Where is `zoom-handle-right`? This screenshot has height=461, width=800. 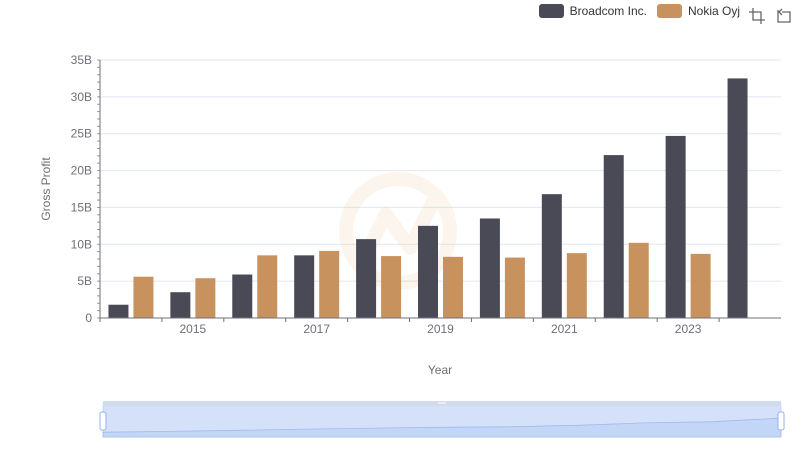 zoom-handle-right is located at coordinates (781, 421).